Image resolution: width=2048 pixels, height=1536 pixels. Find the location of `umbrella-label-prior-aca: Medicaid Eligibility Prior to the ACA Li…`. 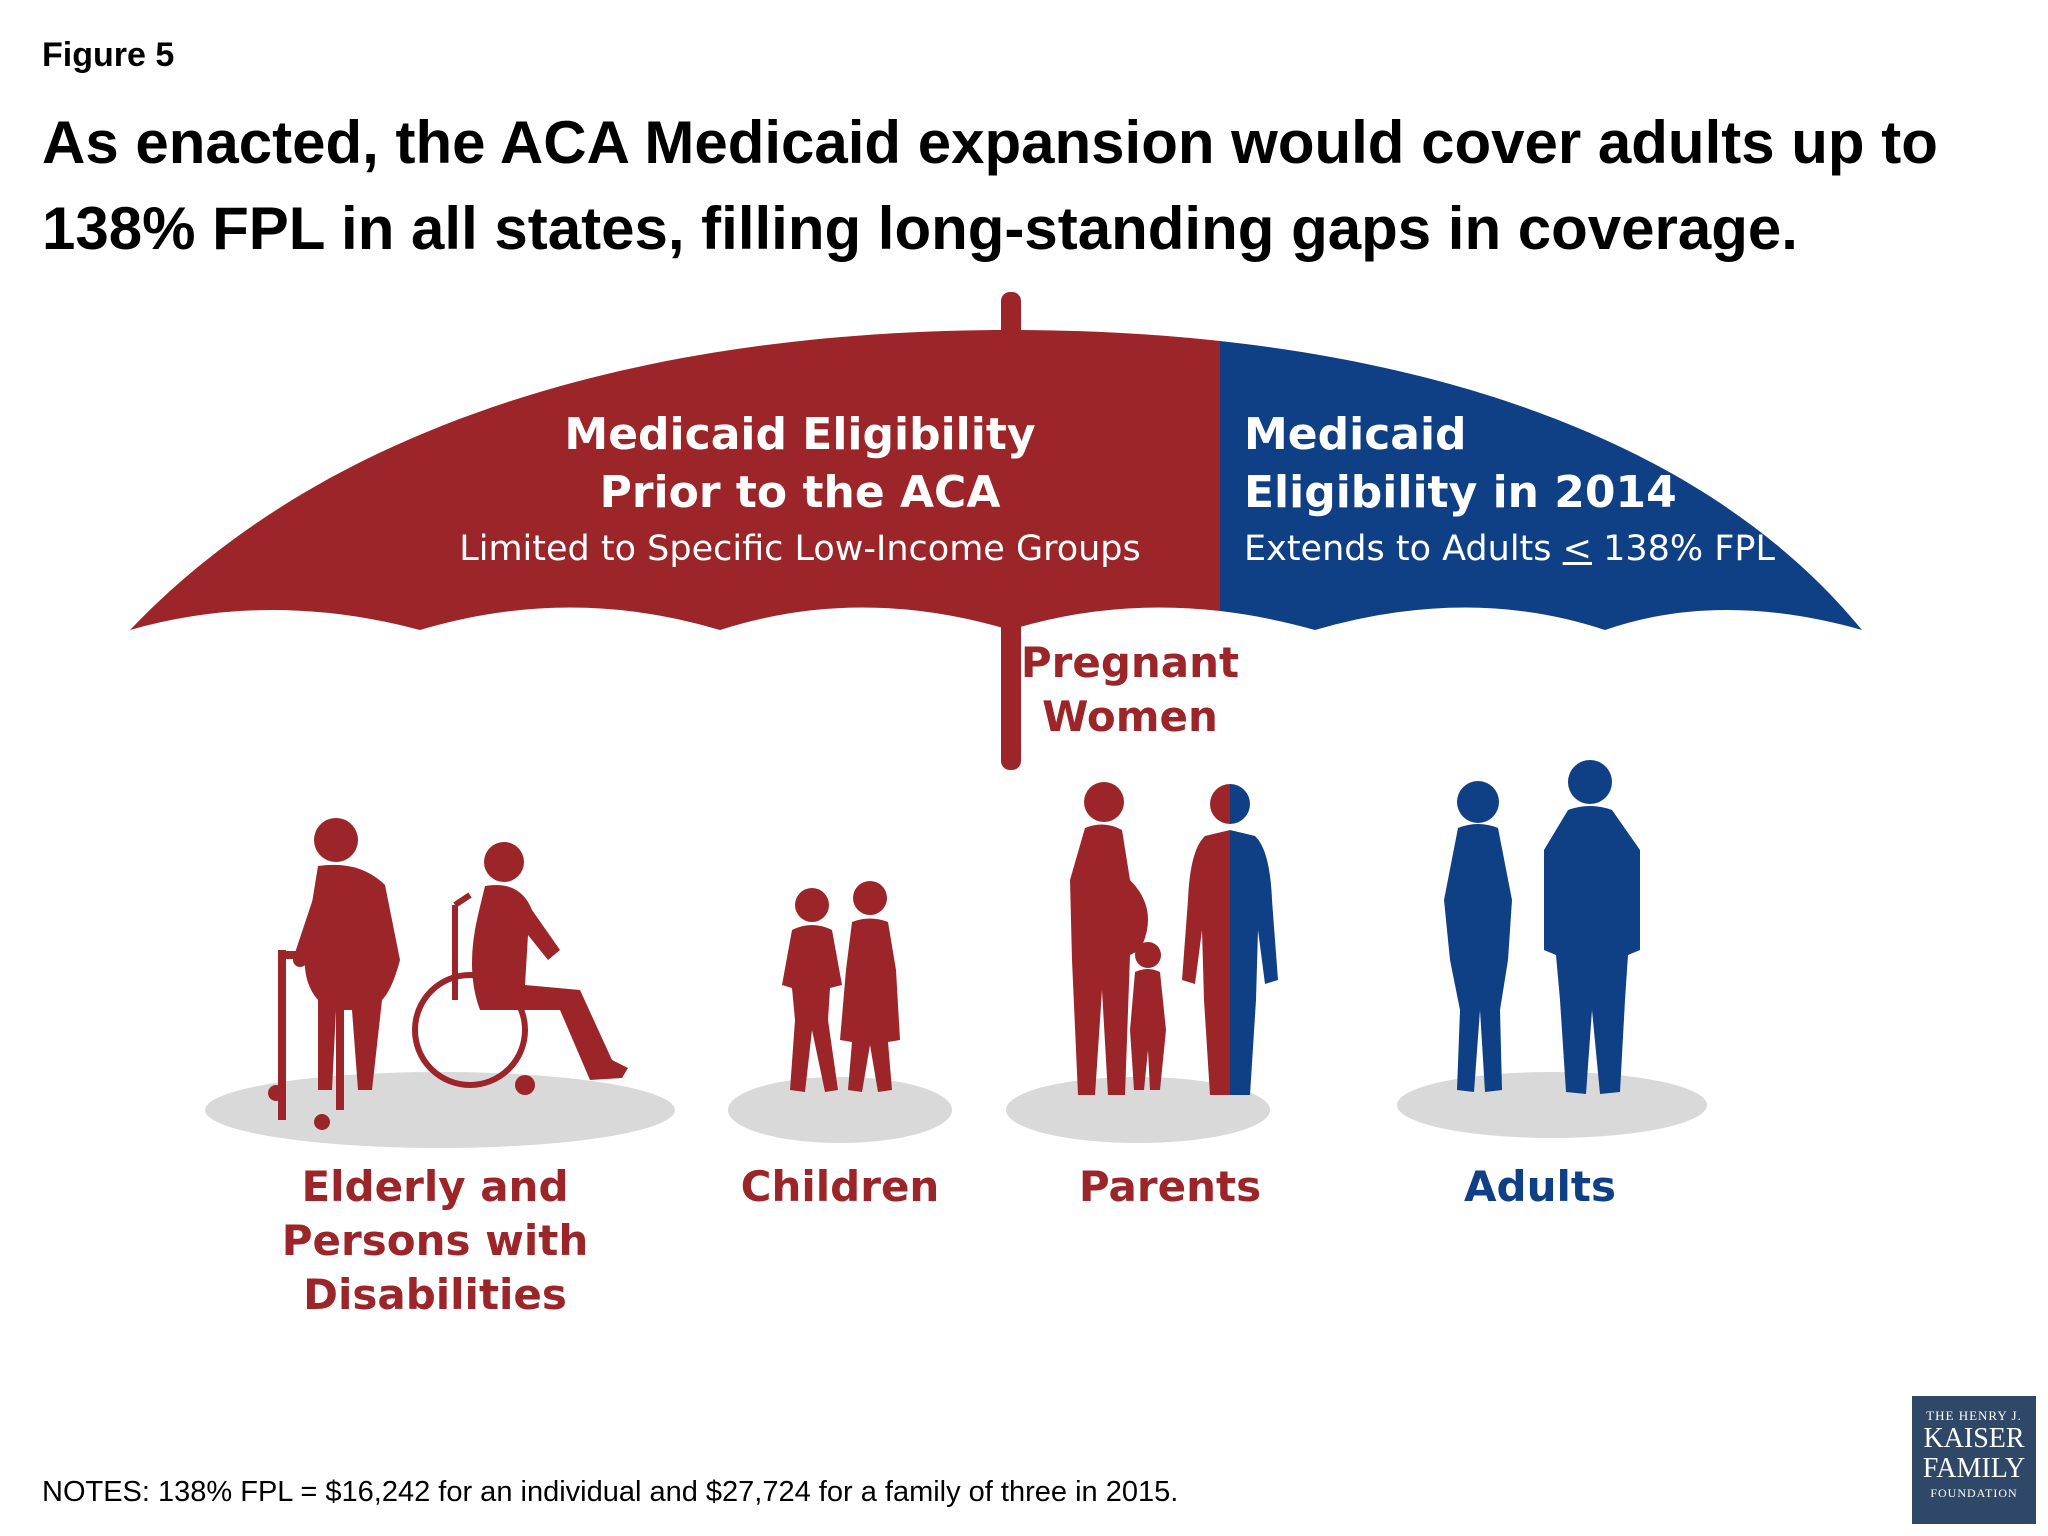

umbrella-label-prior-aca: Medicaid Eligibility Prior to the ACA Li… is located at coordinates (800, 489).